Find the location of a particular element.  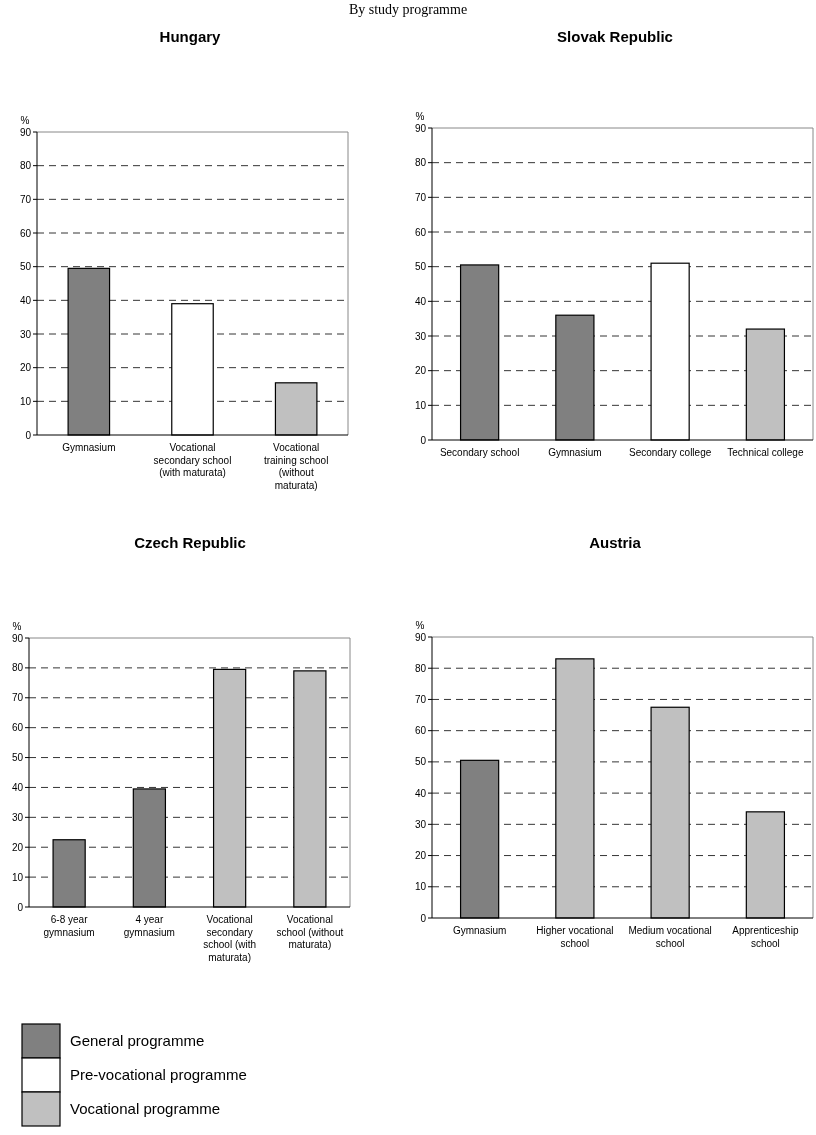

x-tick-label: Secondary school is located at coordinates (479, 452).